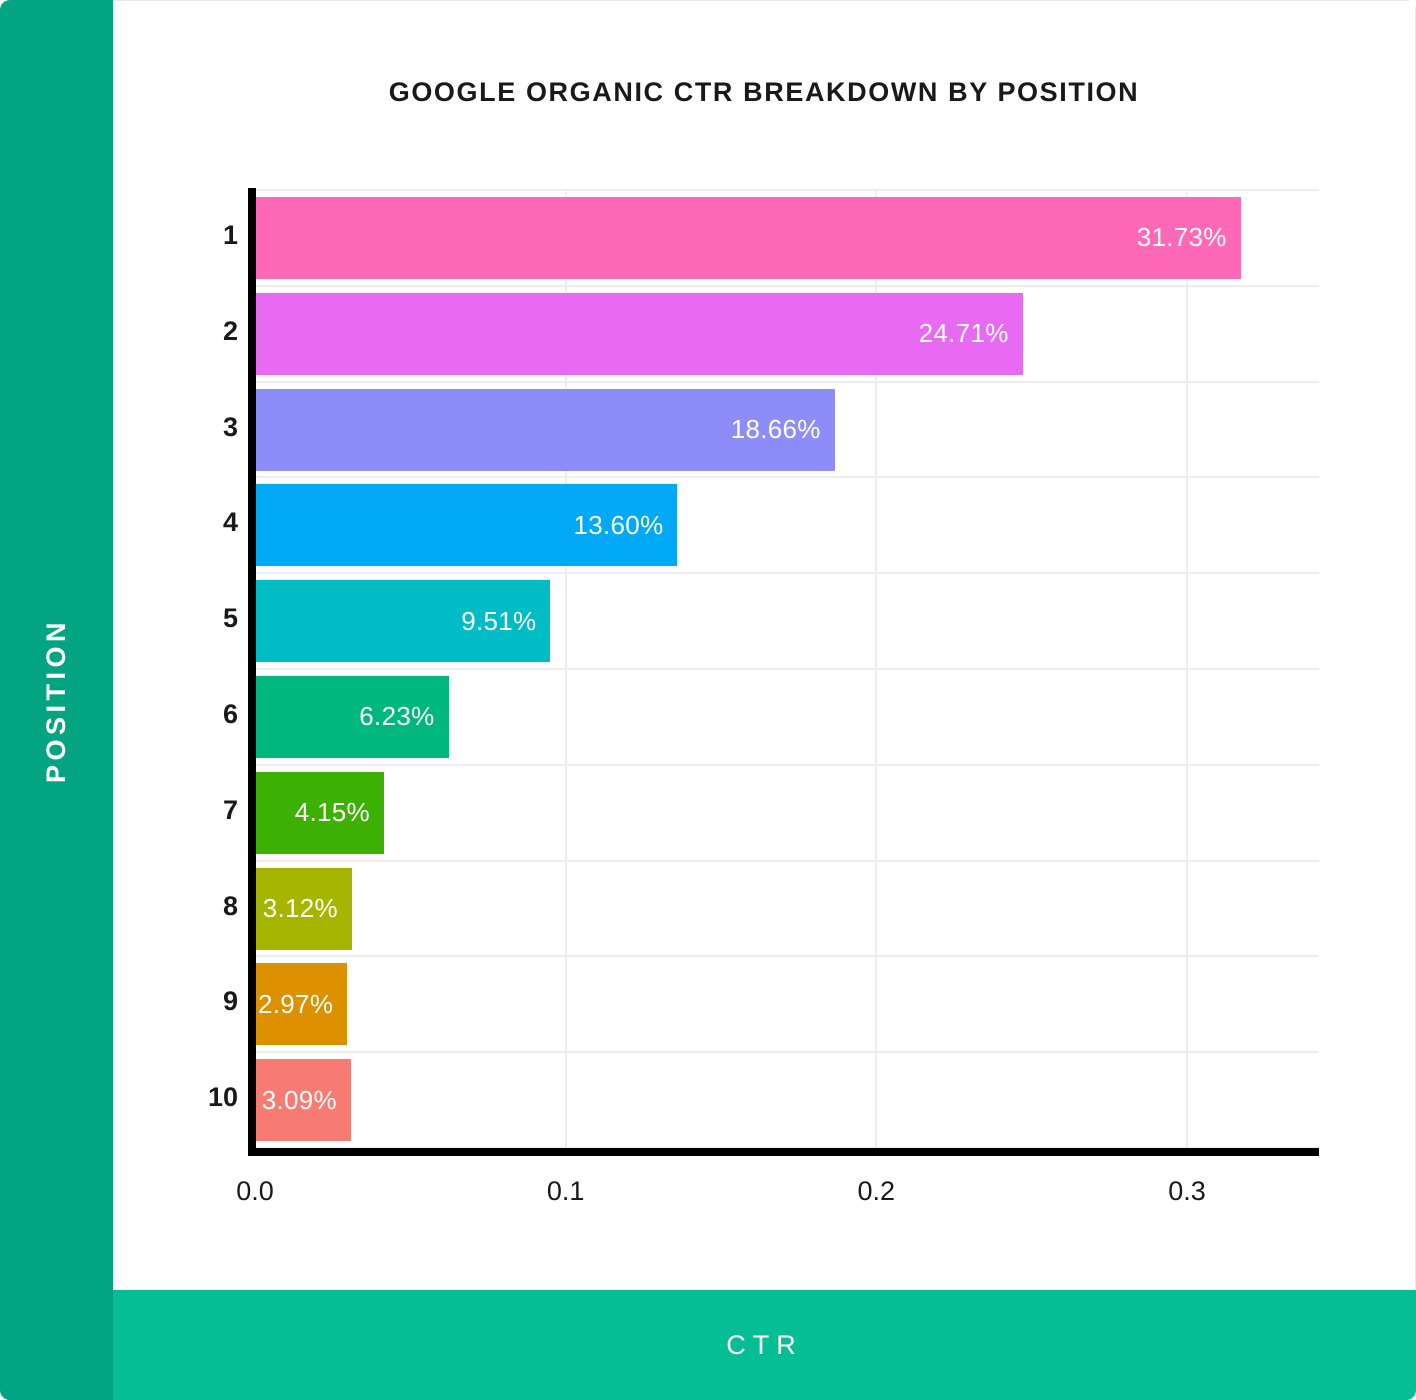 This screenshot has width=1416, height=1400. What do you see at coordinates (466, 525) in the screenshot?
I see `bar: 13.60%` at bounding box center [466, 525].